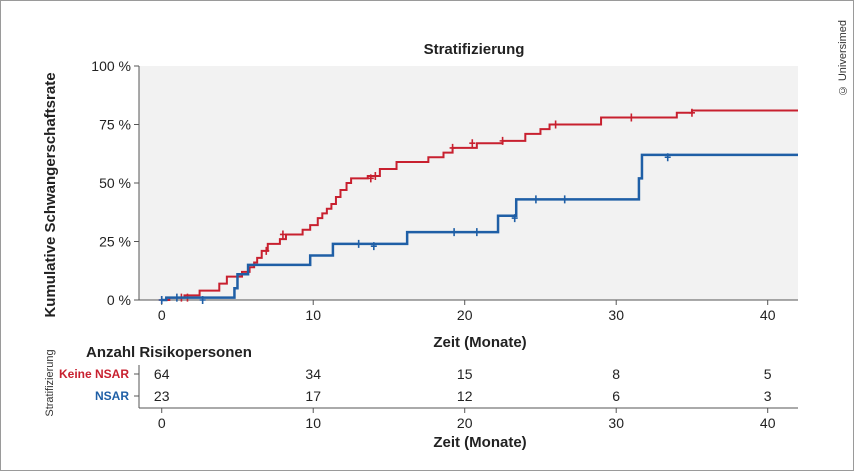 Image resolution: width=854 pixels, height=471 pixels. I want to click on risk-count: 64, so click(162, 374).